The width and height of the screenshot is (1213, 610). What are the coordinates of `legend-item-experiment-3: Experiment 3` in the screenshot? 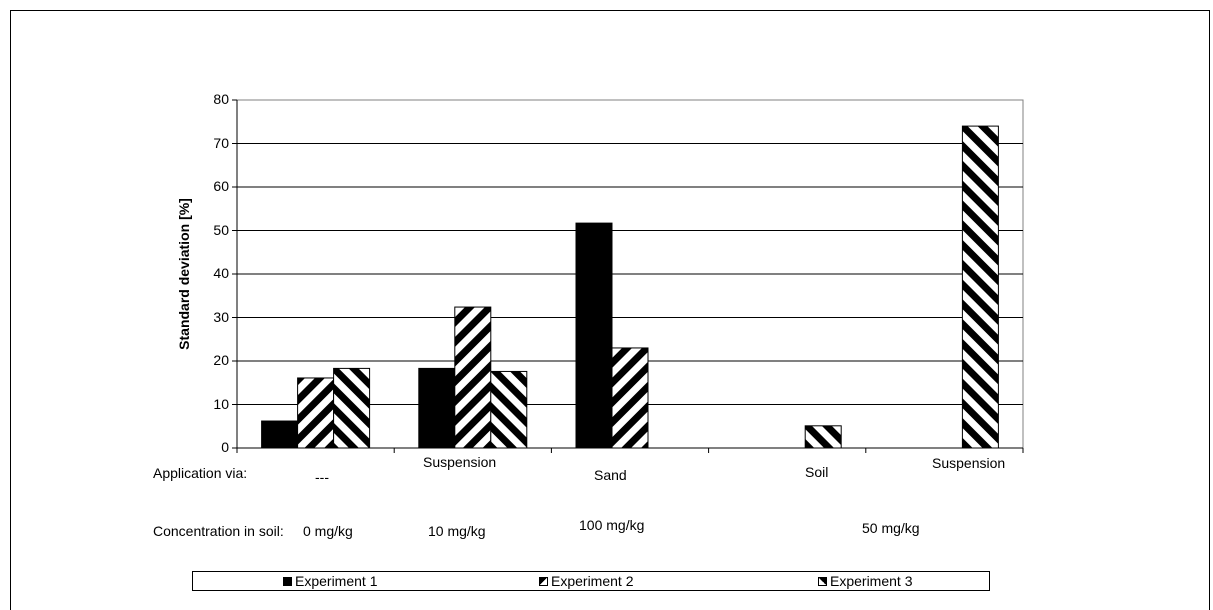 It's located at (865, 581).